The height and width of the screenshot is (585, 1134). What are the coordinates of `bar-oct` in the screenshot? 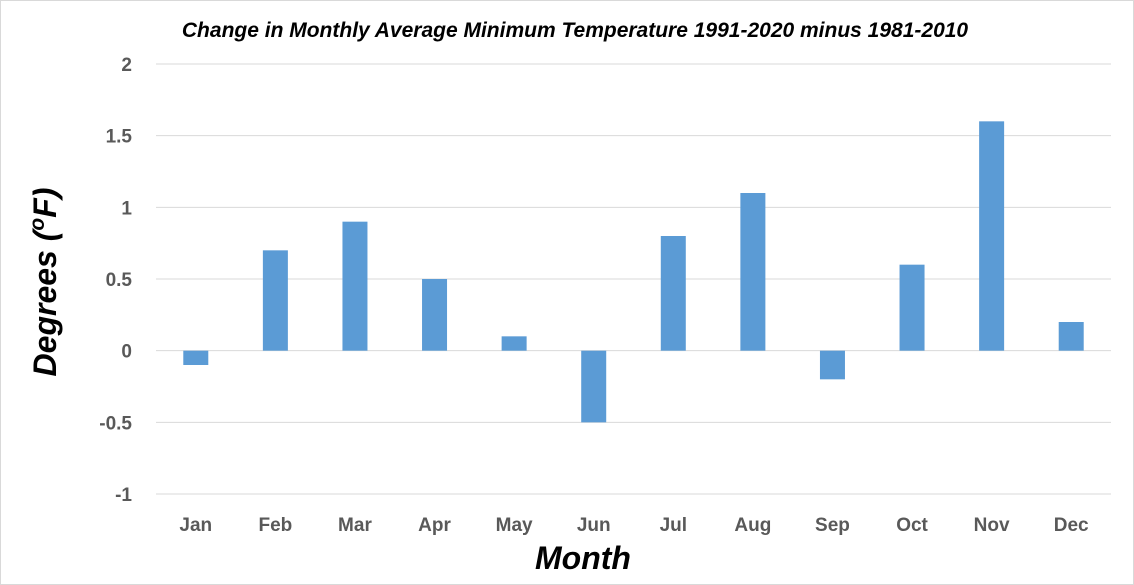 It's located at (912, 307).